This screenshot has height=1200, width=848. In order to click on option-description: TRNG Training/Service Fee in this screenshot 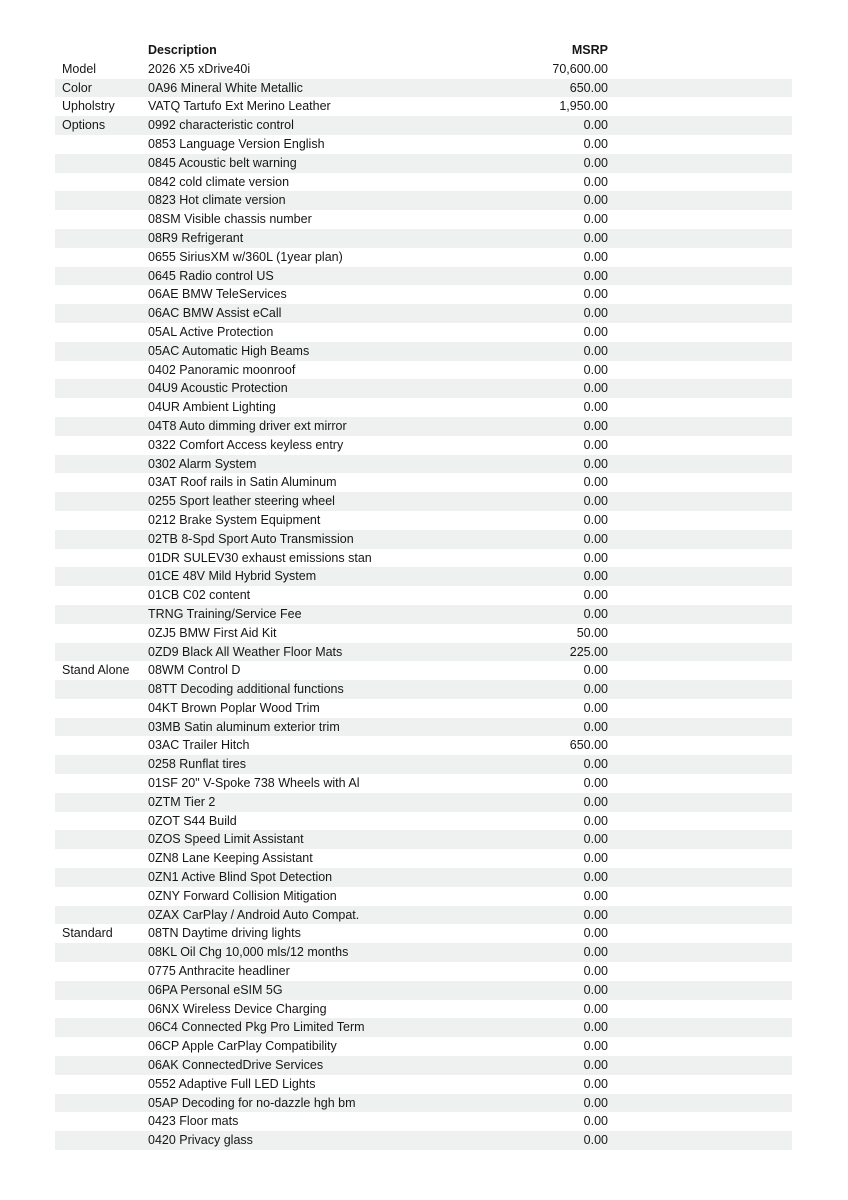, I will do `click(225, 613)`.